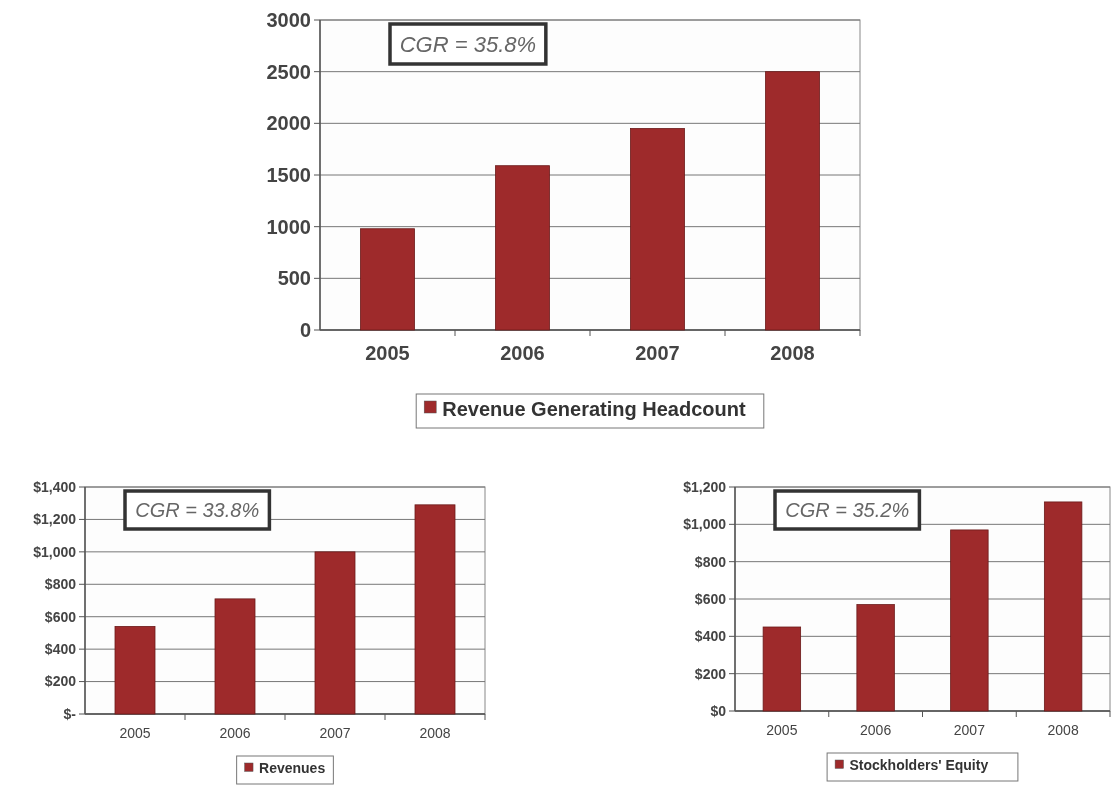 This screenshot has height=794, width=1120. What do you see at coordinates (288, 123) in the screenshot?
I see `y-tick-label: 2000` at bounding box center [288, 123].